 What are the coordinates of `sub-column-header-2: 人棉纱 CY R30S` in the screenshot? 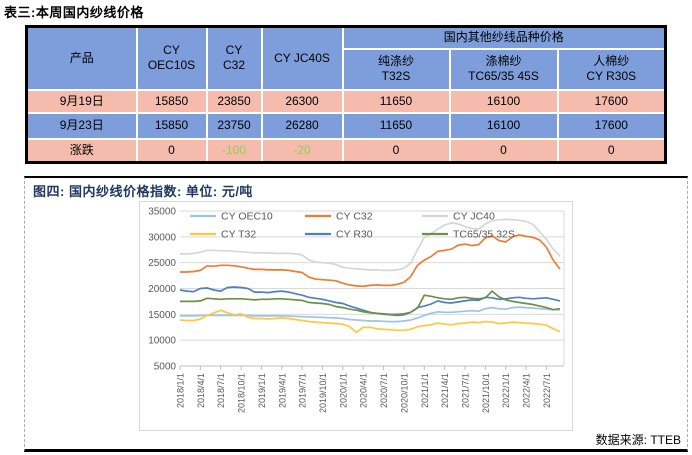 It's located at (611, 69).